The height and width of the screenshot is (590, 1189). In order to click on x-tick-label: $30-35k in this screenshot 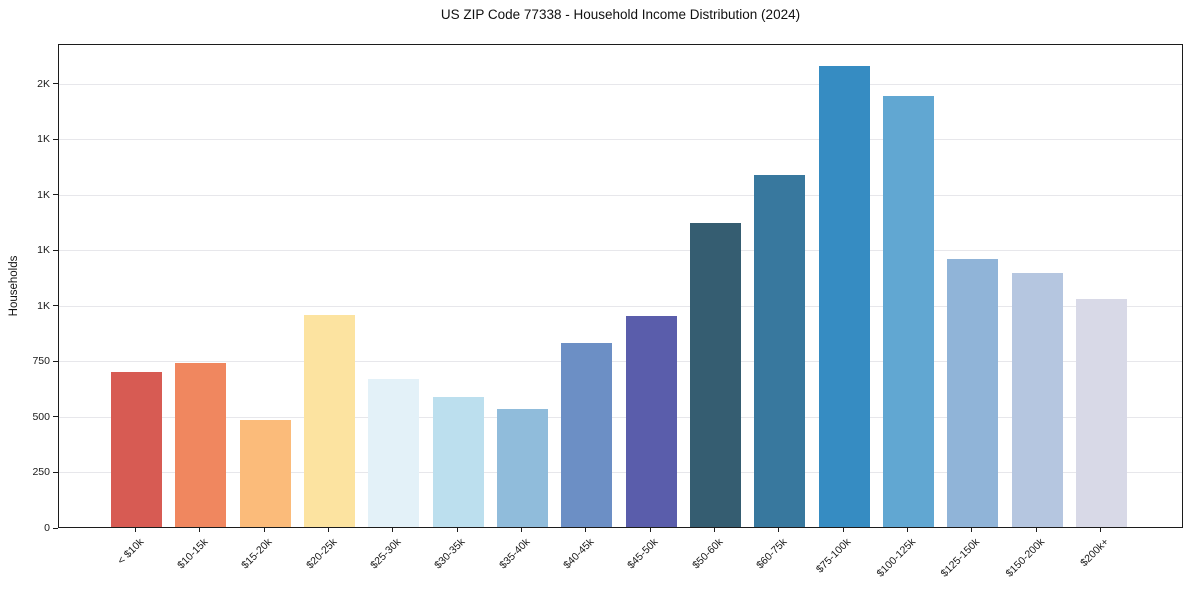, I will do `click(450, 554)`.